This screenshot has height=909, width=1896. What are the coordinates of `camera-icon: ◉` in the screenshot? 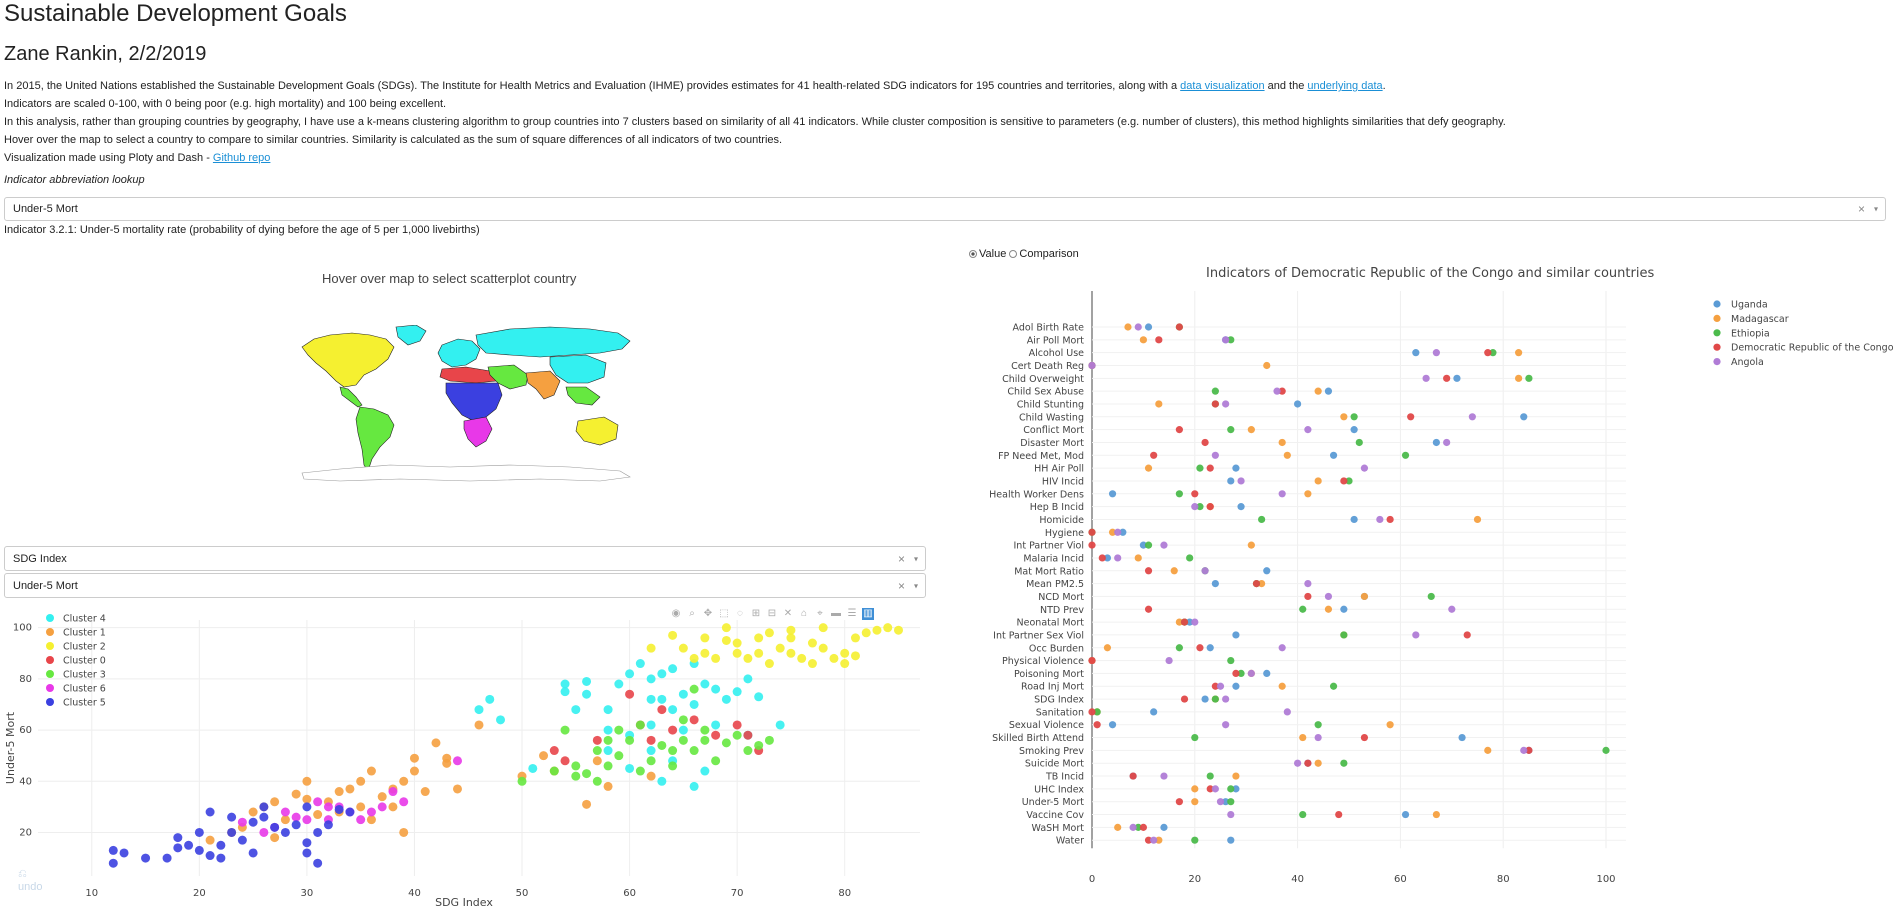 It's located at (676, 613).